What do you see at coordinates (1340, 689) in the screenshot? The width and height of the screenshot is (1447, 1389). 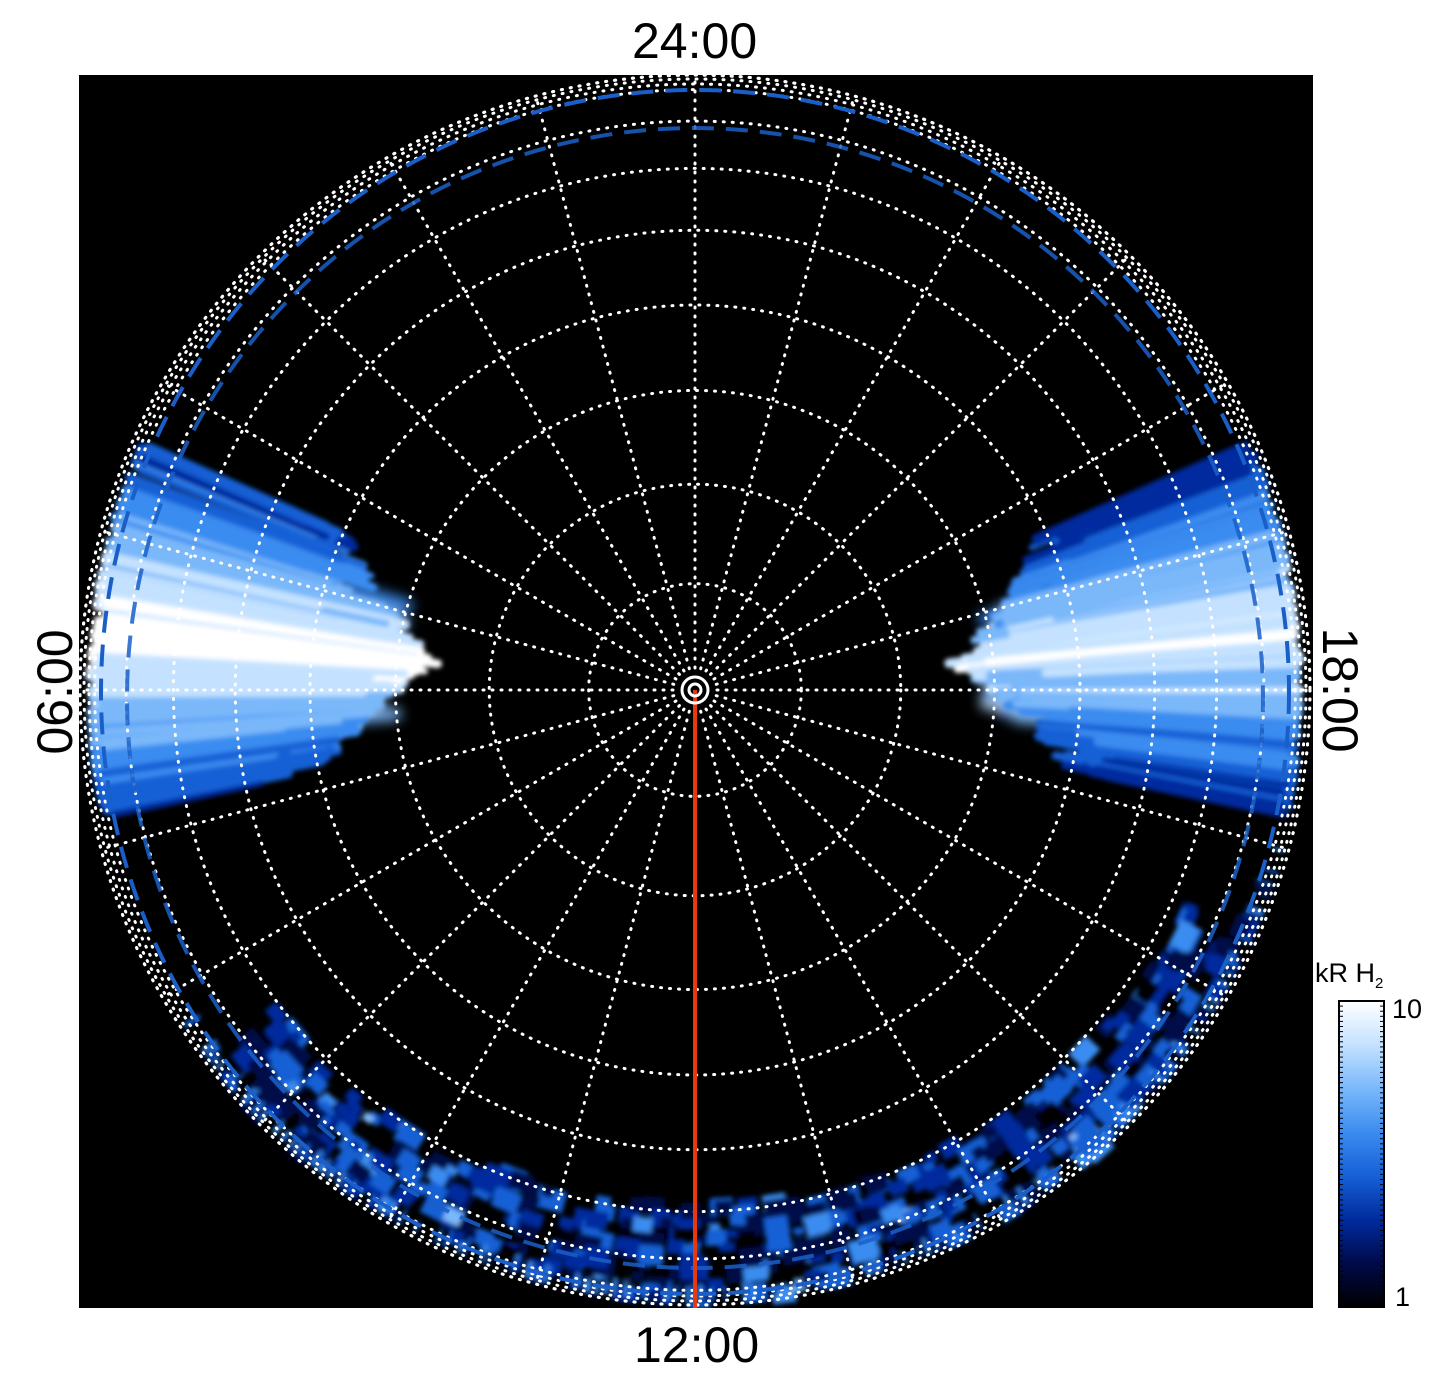 I see `local-time-label-dusk: 18:00` at bounding box center [1340, 689].